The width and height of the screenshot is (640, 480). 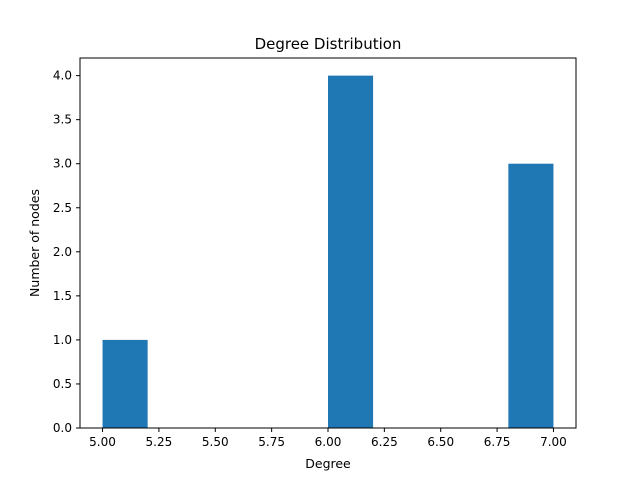 What do you see at coordinates (62, 120) in the screenshot?
I see `y-tick-label: 3.5` at bounding box center [62, 120].